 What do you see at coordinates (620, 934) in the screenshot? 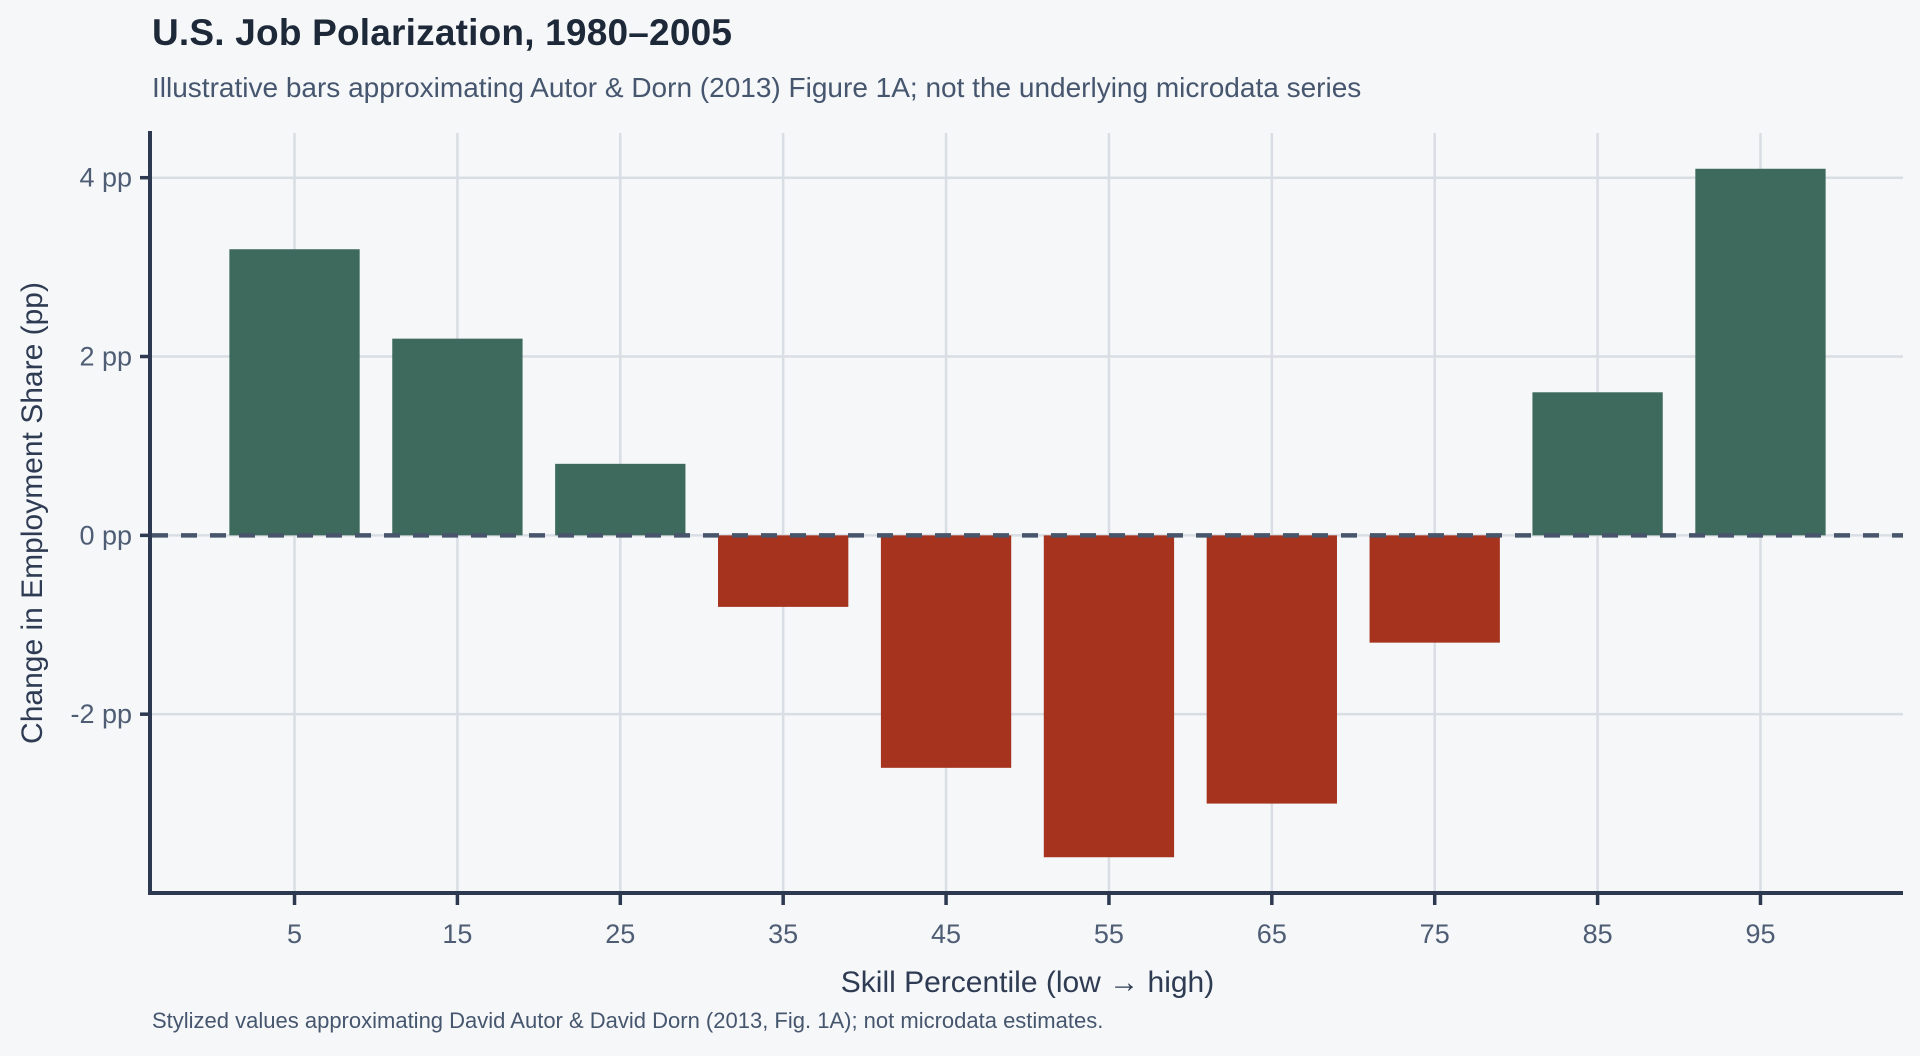
I see `x-tick-label: 25` at bounding box center [620, 934].